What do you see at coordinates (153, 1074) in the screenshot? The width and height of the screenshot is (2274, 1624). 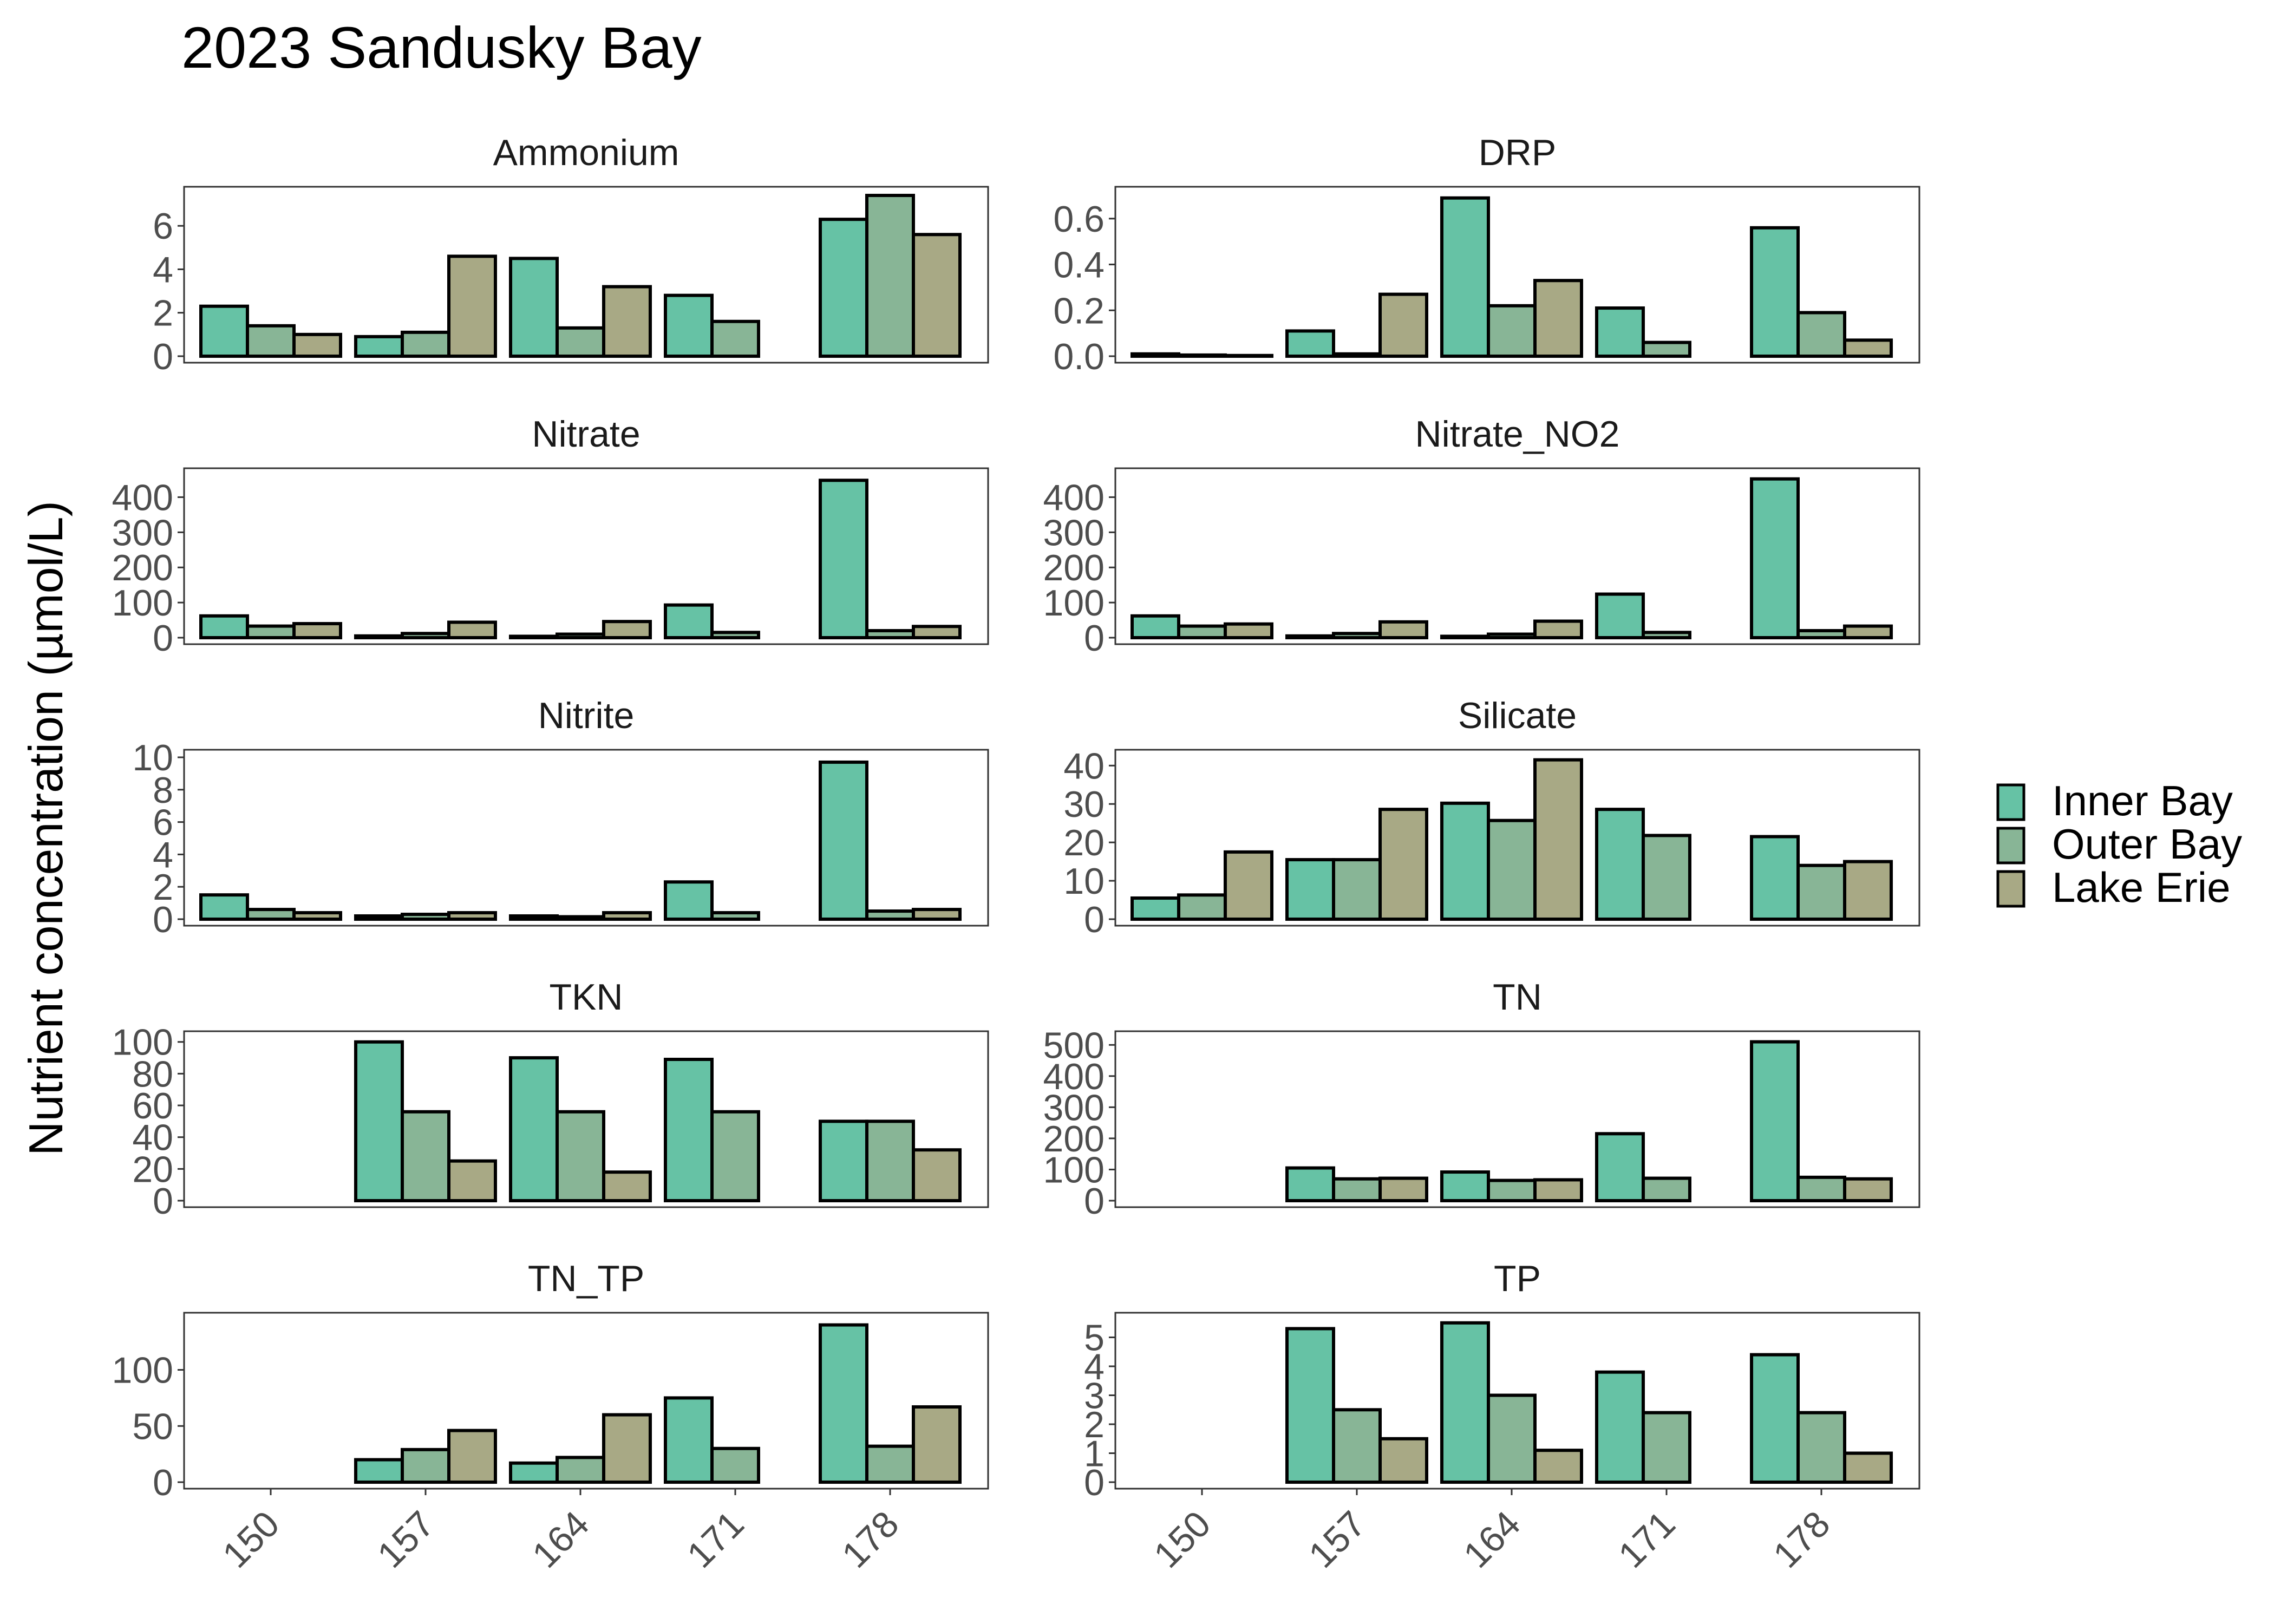 I see `y-tick-label: 80` at bounding box center [153, 1074].